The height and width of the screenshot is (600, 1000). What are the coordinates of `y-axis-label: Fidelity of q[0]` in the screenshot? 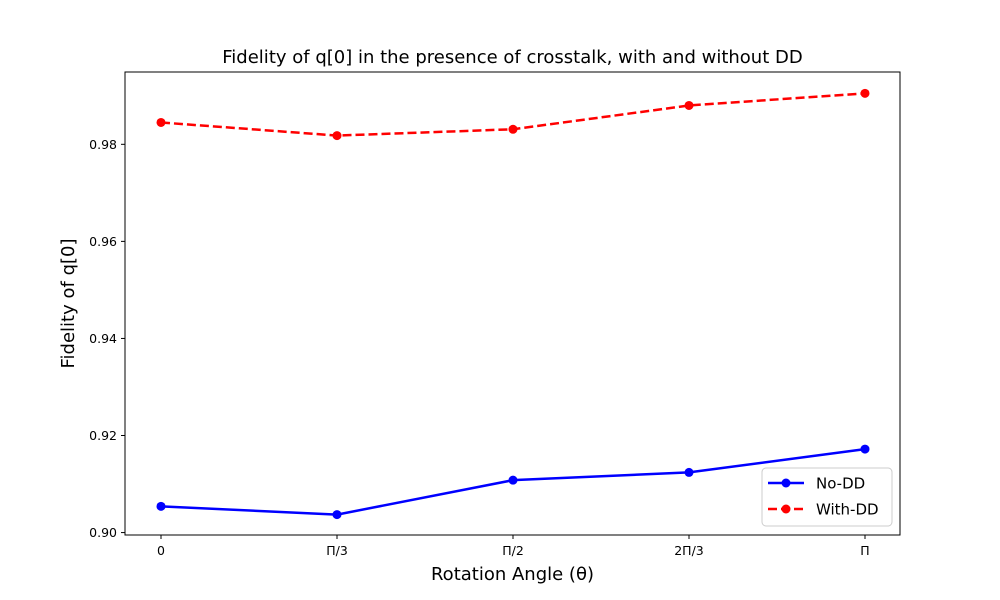 It's located at (68, 304).